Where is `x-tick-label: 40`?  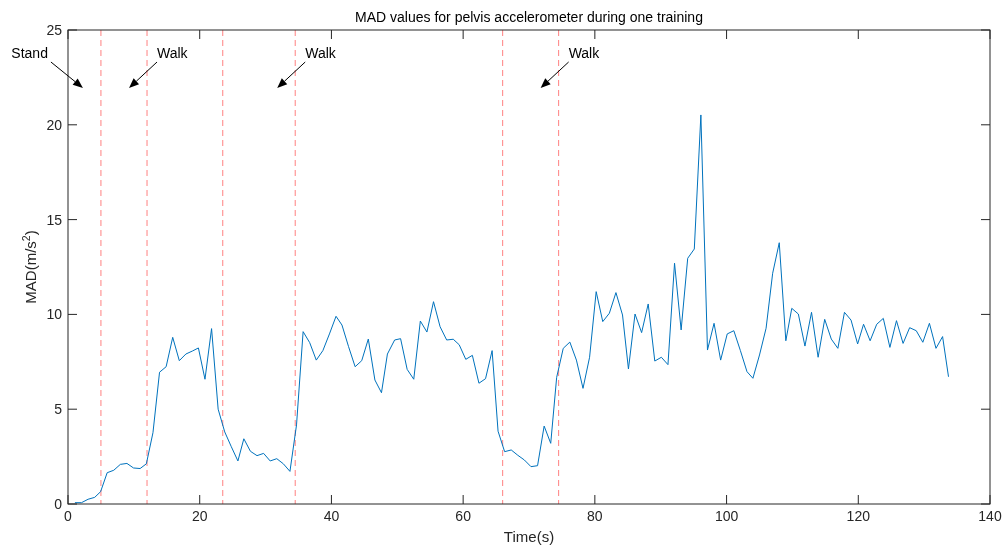
x-tick-label: 40 is located at coordinates (331, 516).